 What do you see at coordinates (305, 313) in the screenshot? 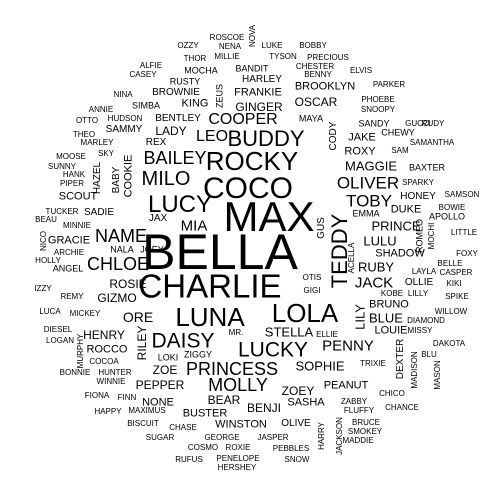
I see `word-lola: LOLA` at bounding box center [305, 313].